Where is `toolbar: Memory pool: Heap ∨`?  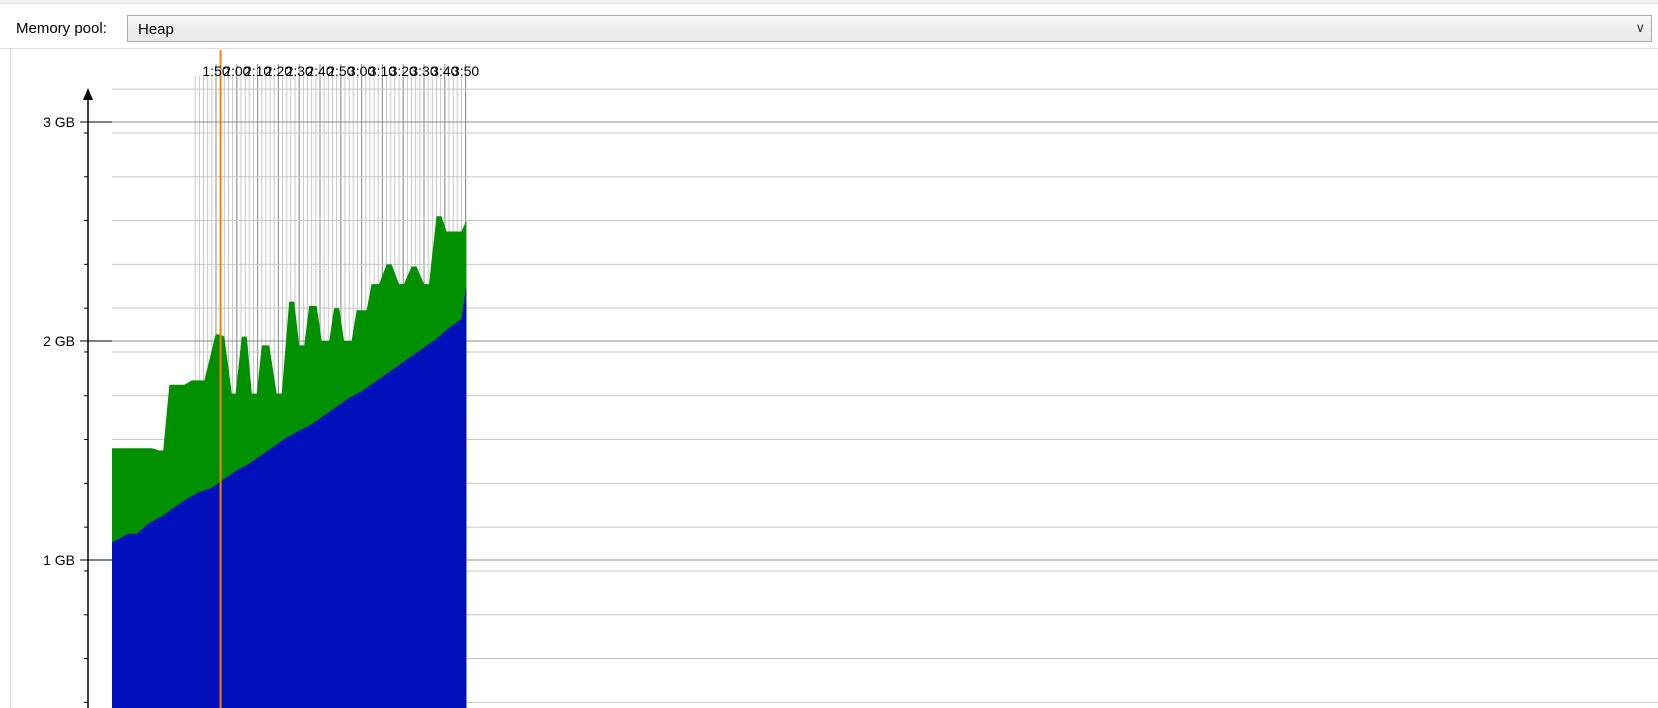
toolbar: Memory pool: Heap ∨ is located at coordinates (829, 24).